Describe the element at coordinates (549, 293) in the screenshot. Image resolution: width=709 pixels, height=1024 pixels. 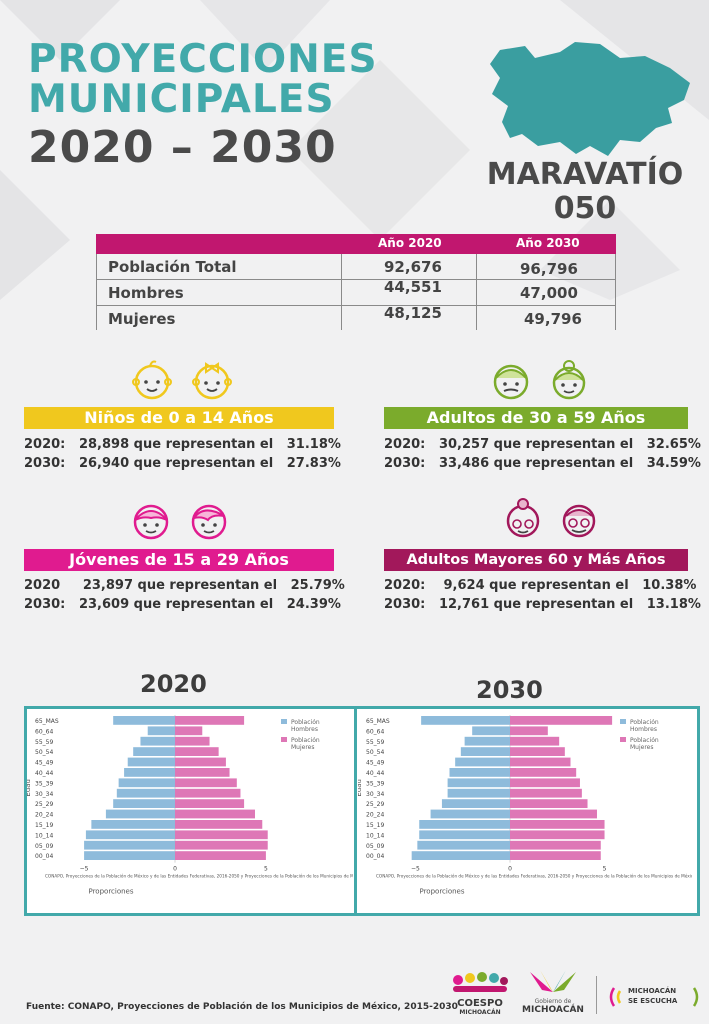
I see `row-value-2030: 47,000` at that location.